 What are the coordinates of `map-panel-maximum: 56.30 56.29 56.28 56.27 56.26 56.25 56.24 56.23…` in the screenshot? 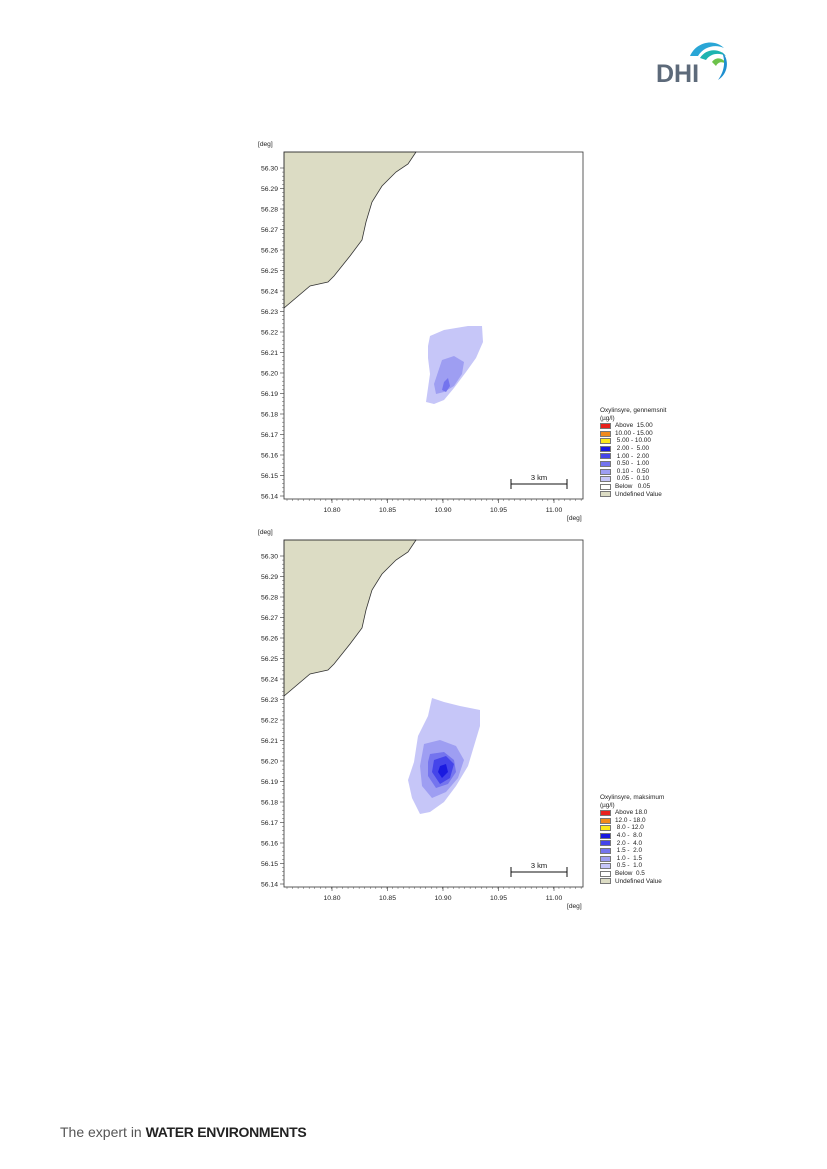 It's located at (421, 719).